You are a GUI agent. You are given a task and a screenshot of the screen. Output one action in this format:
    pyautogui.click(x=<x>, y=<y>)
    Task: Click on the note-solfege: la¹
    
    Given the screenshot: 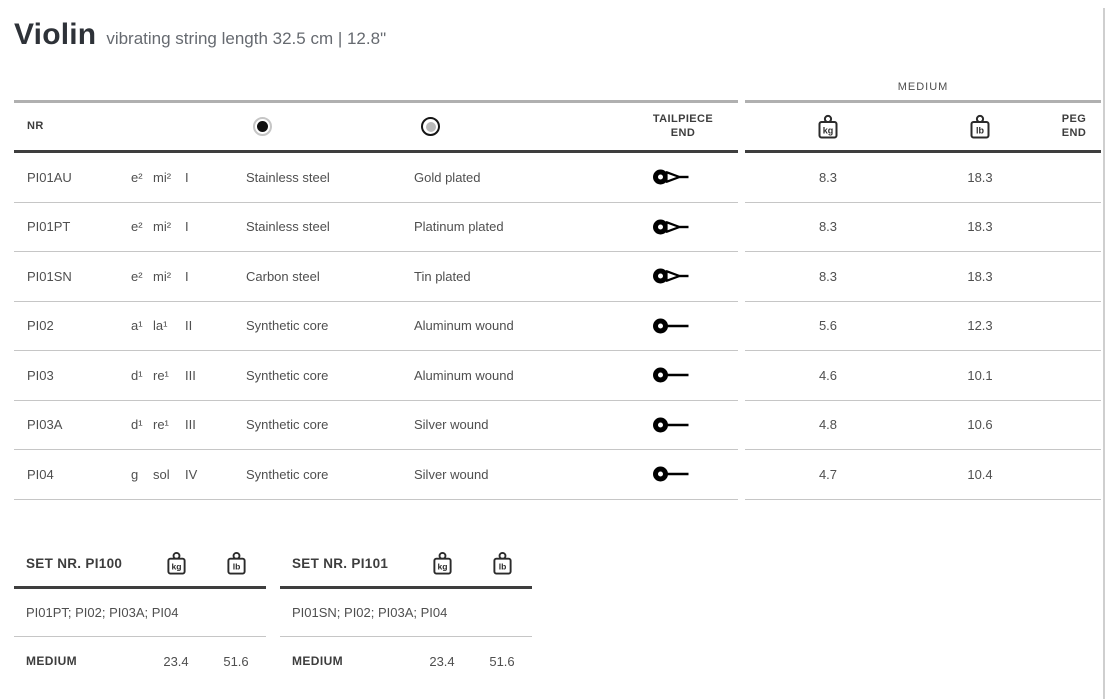 What is the action you would take?
    pyautogui.click(x=160, y=326)
    